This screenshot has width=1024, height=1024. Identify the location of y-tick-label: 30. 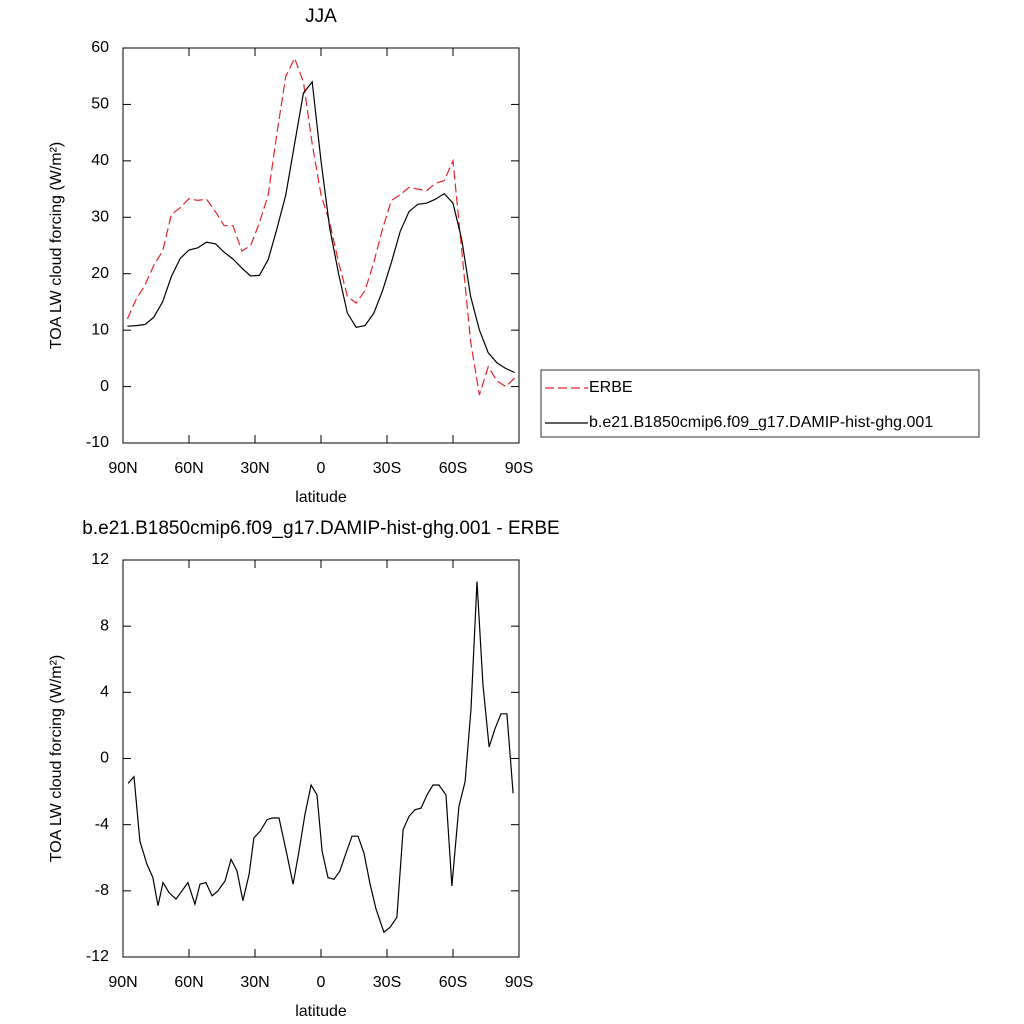
(100, 217).